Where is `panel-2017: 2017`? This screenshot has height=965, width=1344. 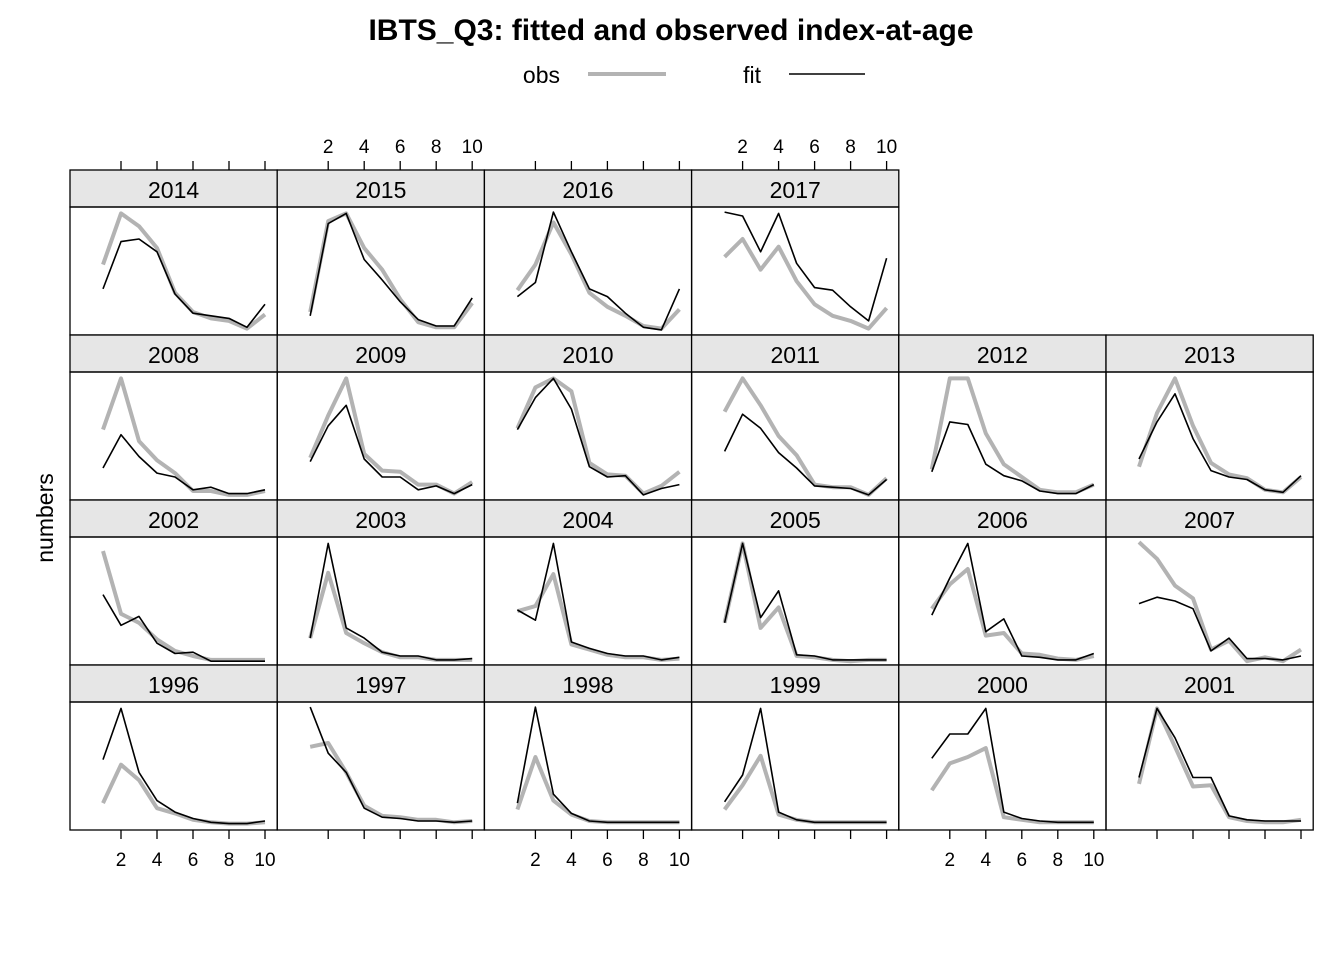
panel-2017: 2017 is located at coordinates (795, 252).